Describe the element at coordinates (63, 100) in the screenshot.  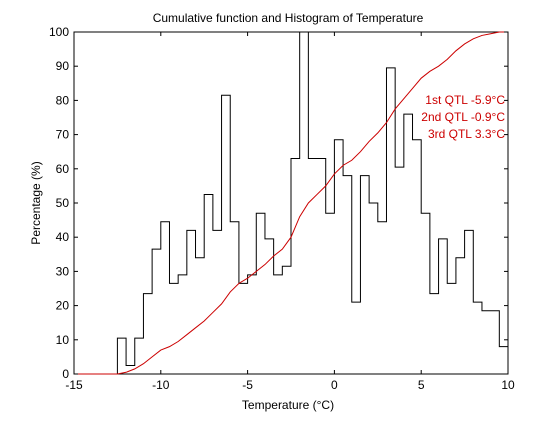
I see `y-tick-label: 80` at that location.